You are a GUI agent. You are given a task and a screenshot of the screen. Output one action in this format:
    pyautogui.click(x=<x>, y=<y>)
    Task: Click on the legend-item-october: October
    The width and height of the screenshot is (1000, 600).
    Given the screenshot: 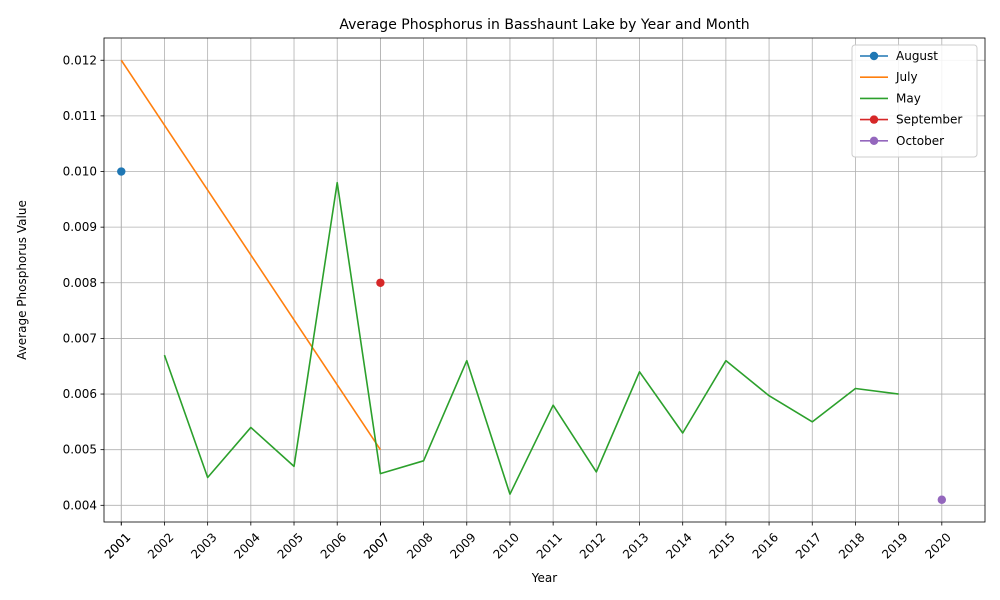 What is the action you would take?
    pyautogui.click(x=902, y=141)
    